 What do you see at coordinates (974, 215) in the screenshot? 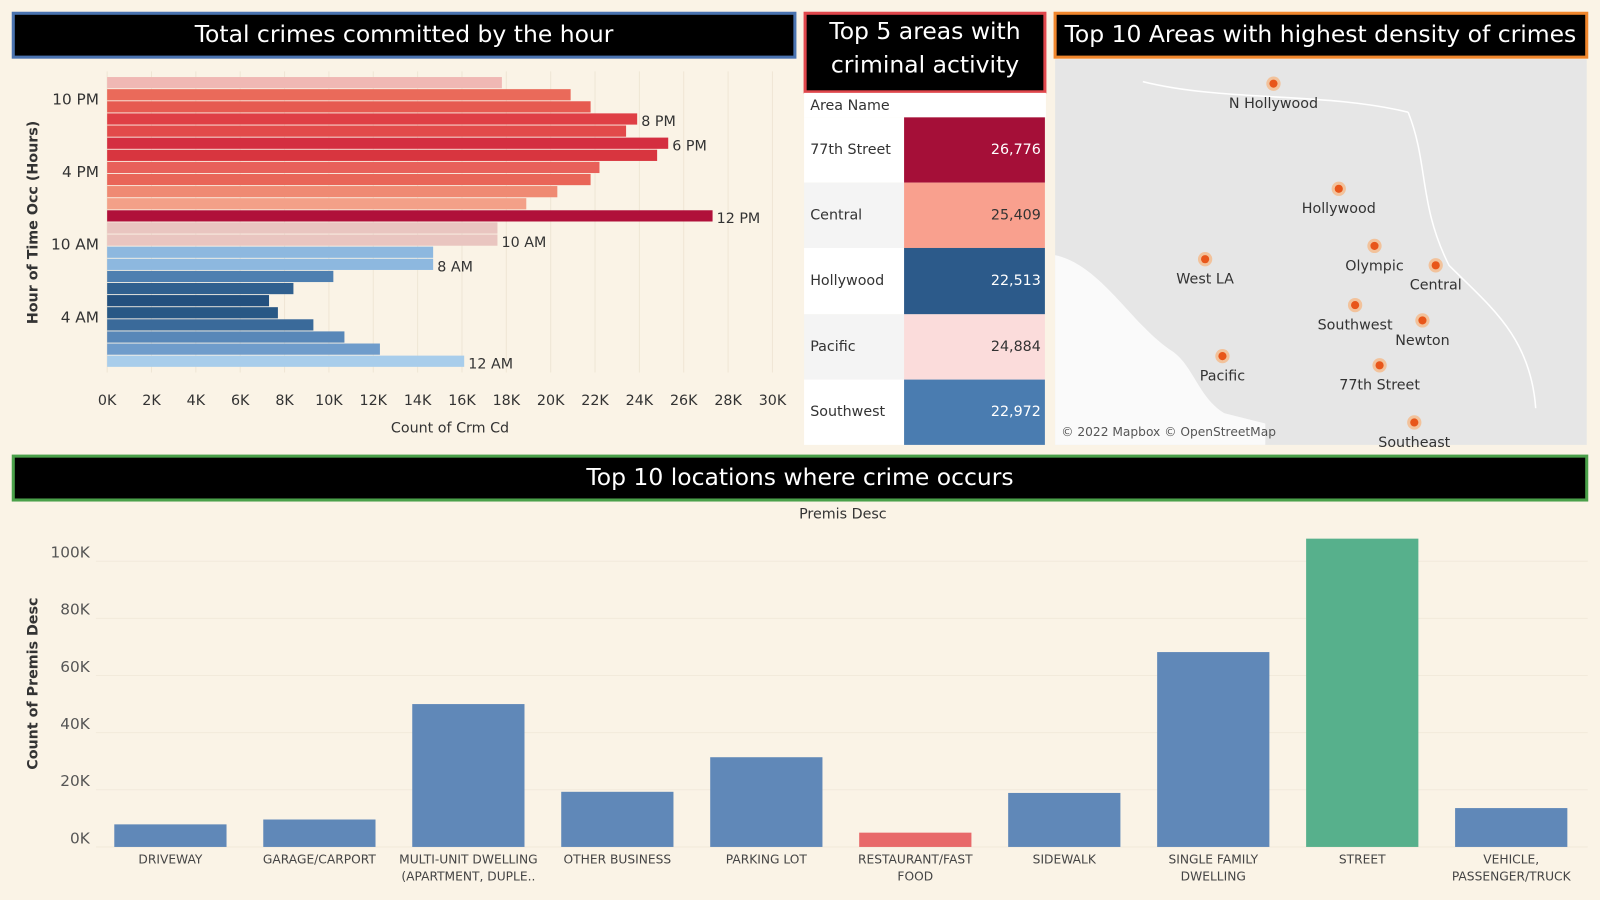
I see `table-cell-color` at bounding box center [974, 215].